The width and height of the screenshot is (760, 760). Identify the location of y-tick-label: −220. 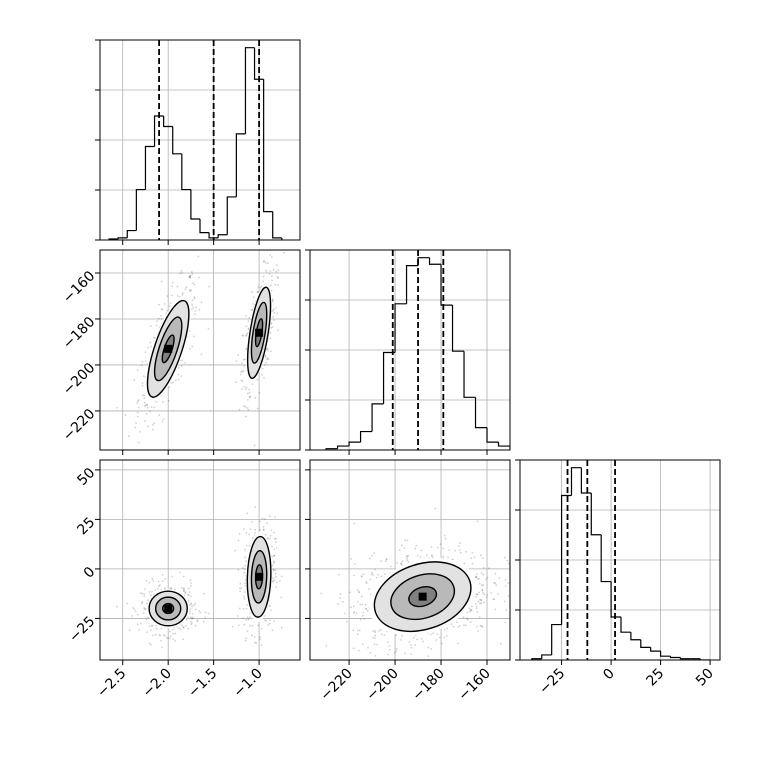
(79, 425).